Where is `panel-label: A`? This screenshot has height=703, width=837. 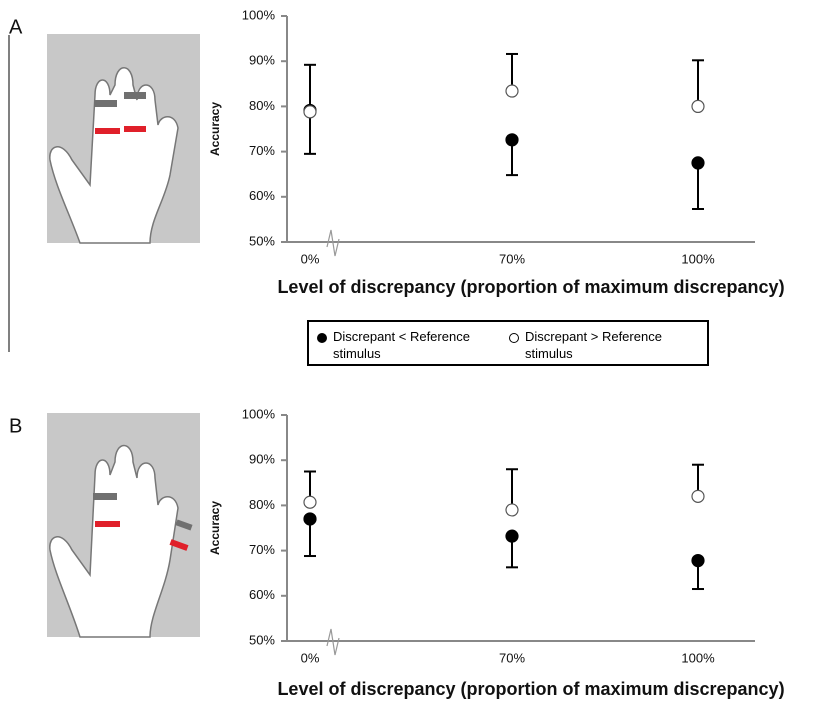
panel-label: A is located at coordinates (16, 27).